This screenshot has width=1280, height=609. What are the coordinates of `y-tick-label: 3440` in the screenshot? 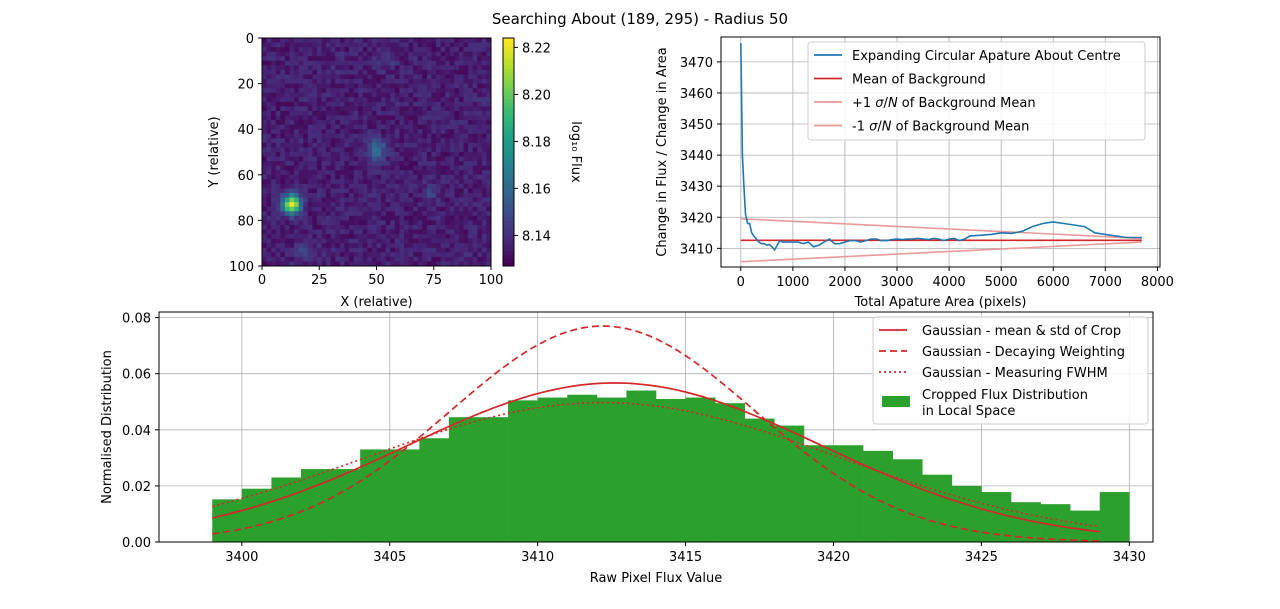 It's located at (696, 156).